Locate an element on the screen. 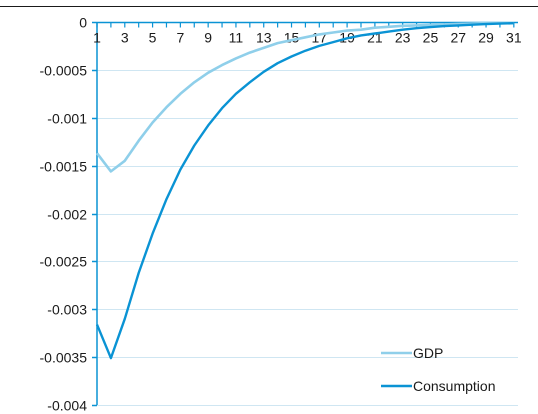 The width and height of the screenshot is (538, 414). x-tick-label: 23 is located at coordinates (403, 38).